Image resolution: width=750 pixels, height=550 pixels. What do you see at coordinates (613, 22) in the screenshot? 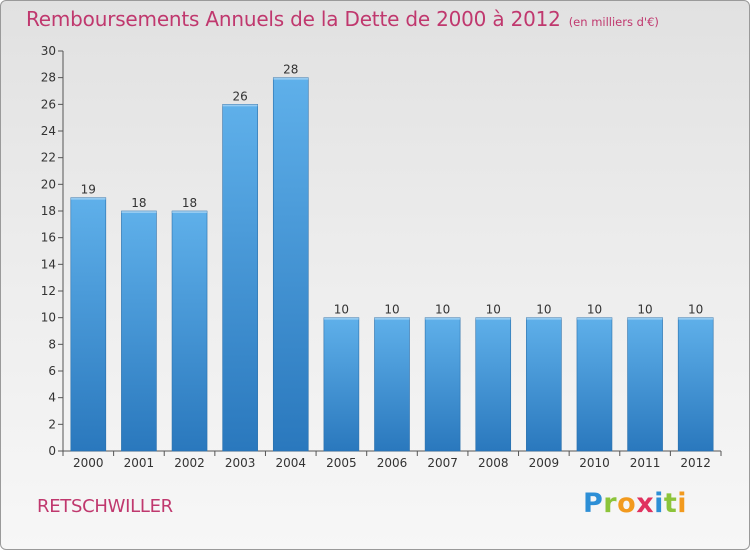
I see `chart-unit-note: (en milliers d'€)` at bounding box center [613, 22].